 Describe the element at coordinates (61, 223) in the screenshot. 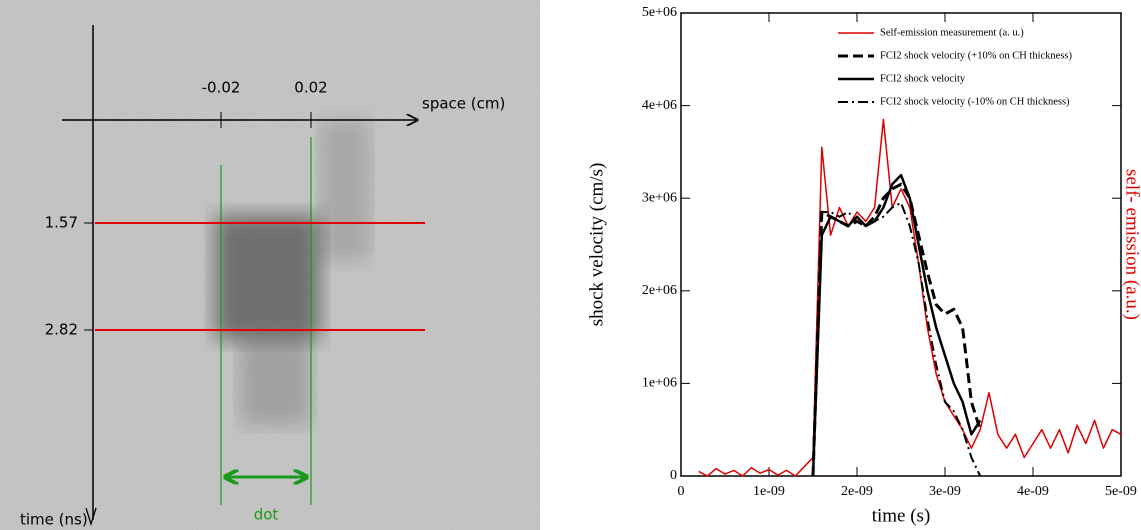

I see `time-marker-label: 1.57` at that location.